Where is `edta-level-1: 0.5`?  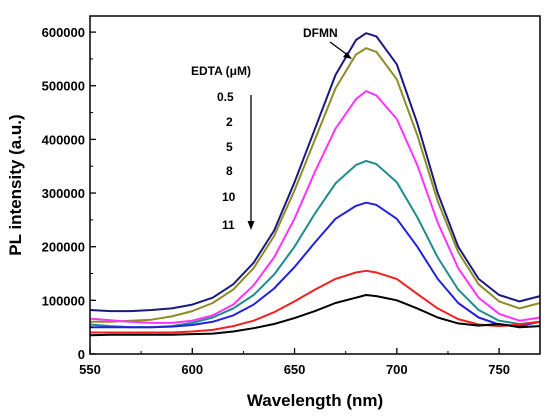
edta-level-1: 0.5 is located at coordinates (225, 97).